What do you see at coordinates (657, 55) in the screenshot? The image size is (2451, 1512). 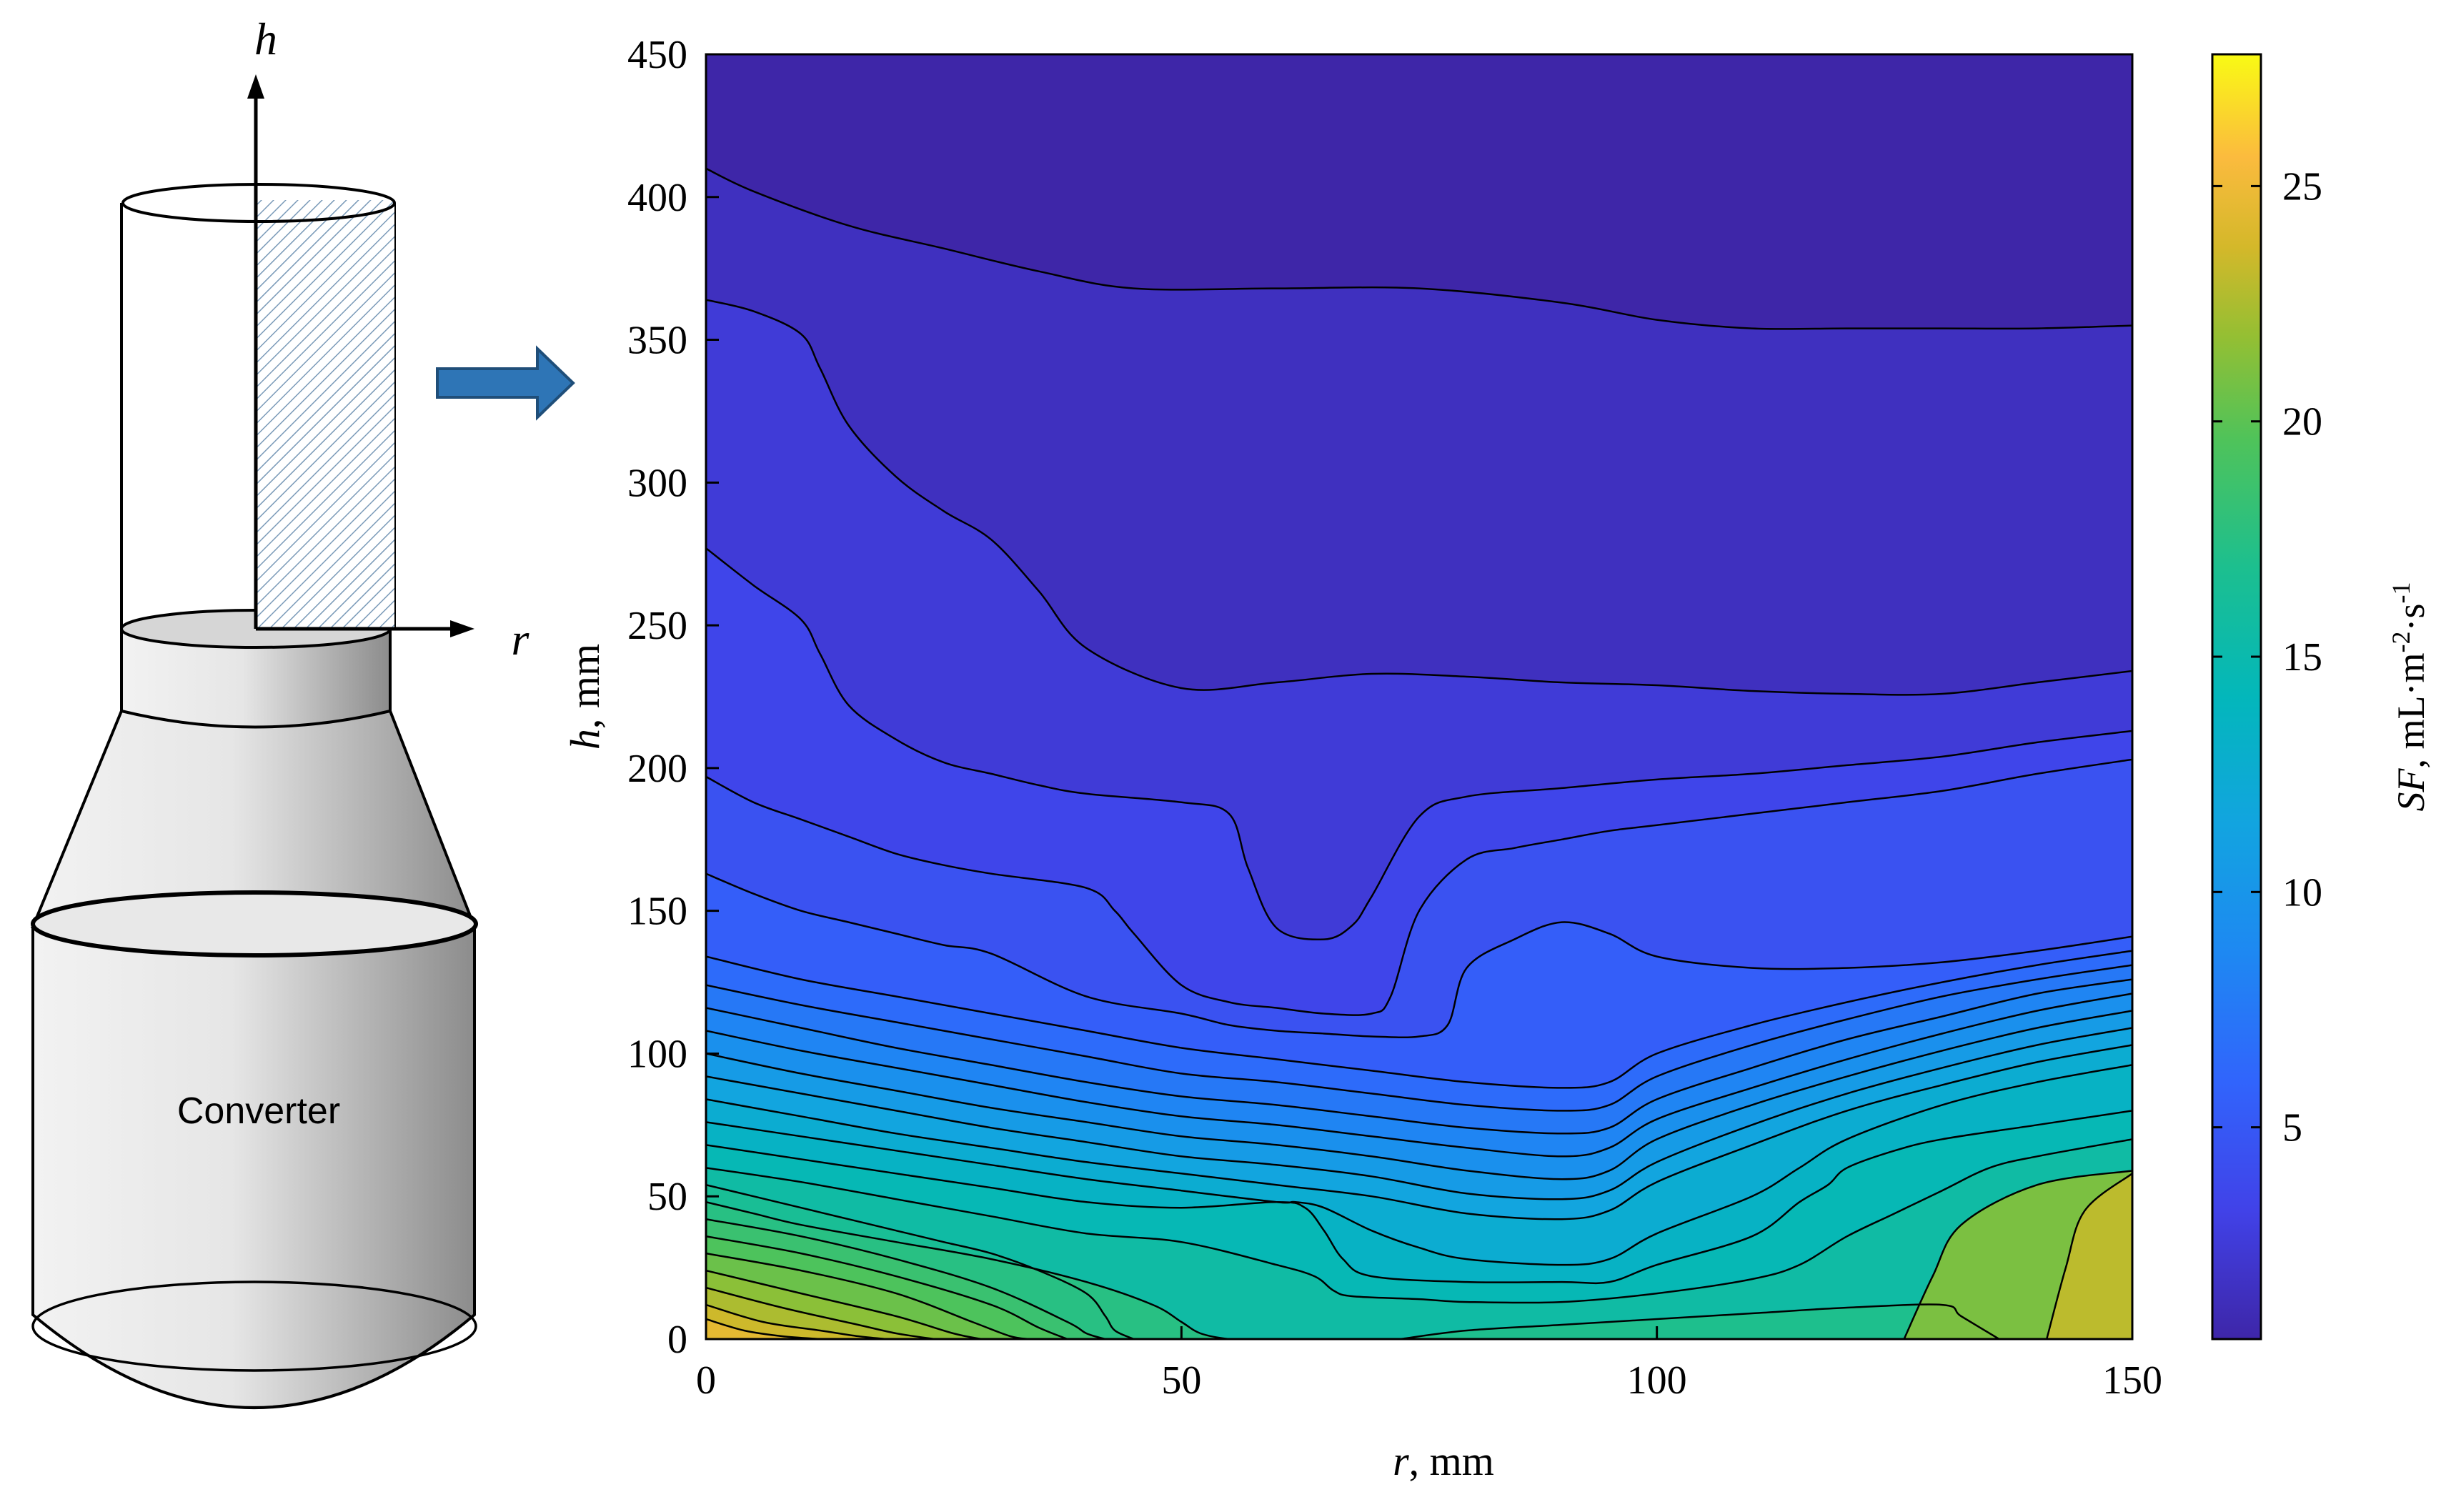 I see `y-tick-label: 450` at bounding box center [657, 55].